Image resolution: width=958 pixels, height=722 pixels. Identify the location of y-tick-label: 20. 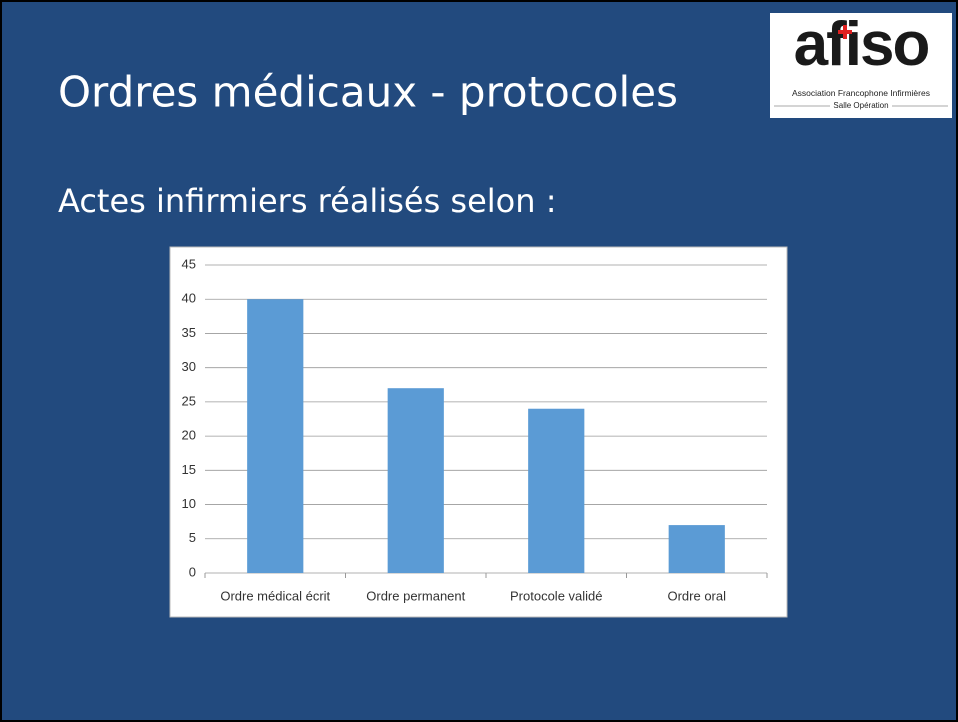
(189, 435).